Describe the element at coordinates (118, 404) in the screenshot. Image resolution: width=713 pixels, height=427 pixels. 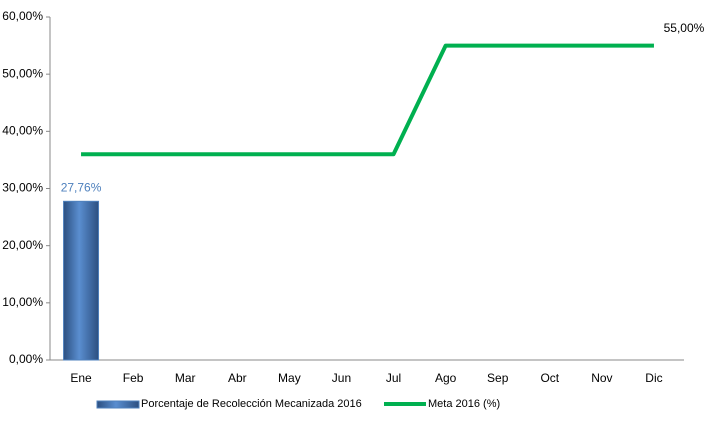
I see `legend-swatch` at that location.